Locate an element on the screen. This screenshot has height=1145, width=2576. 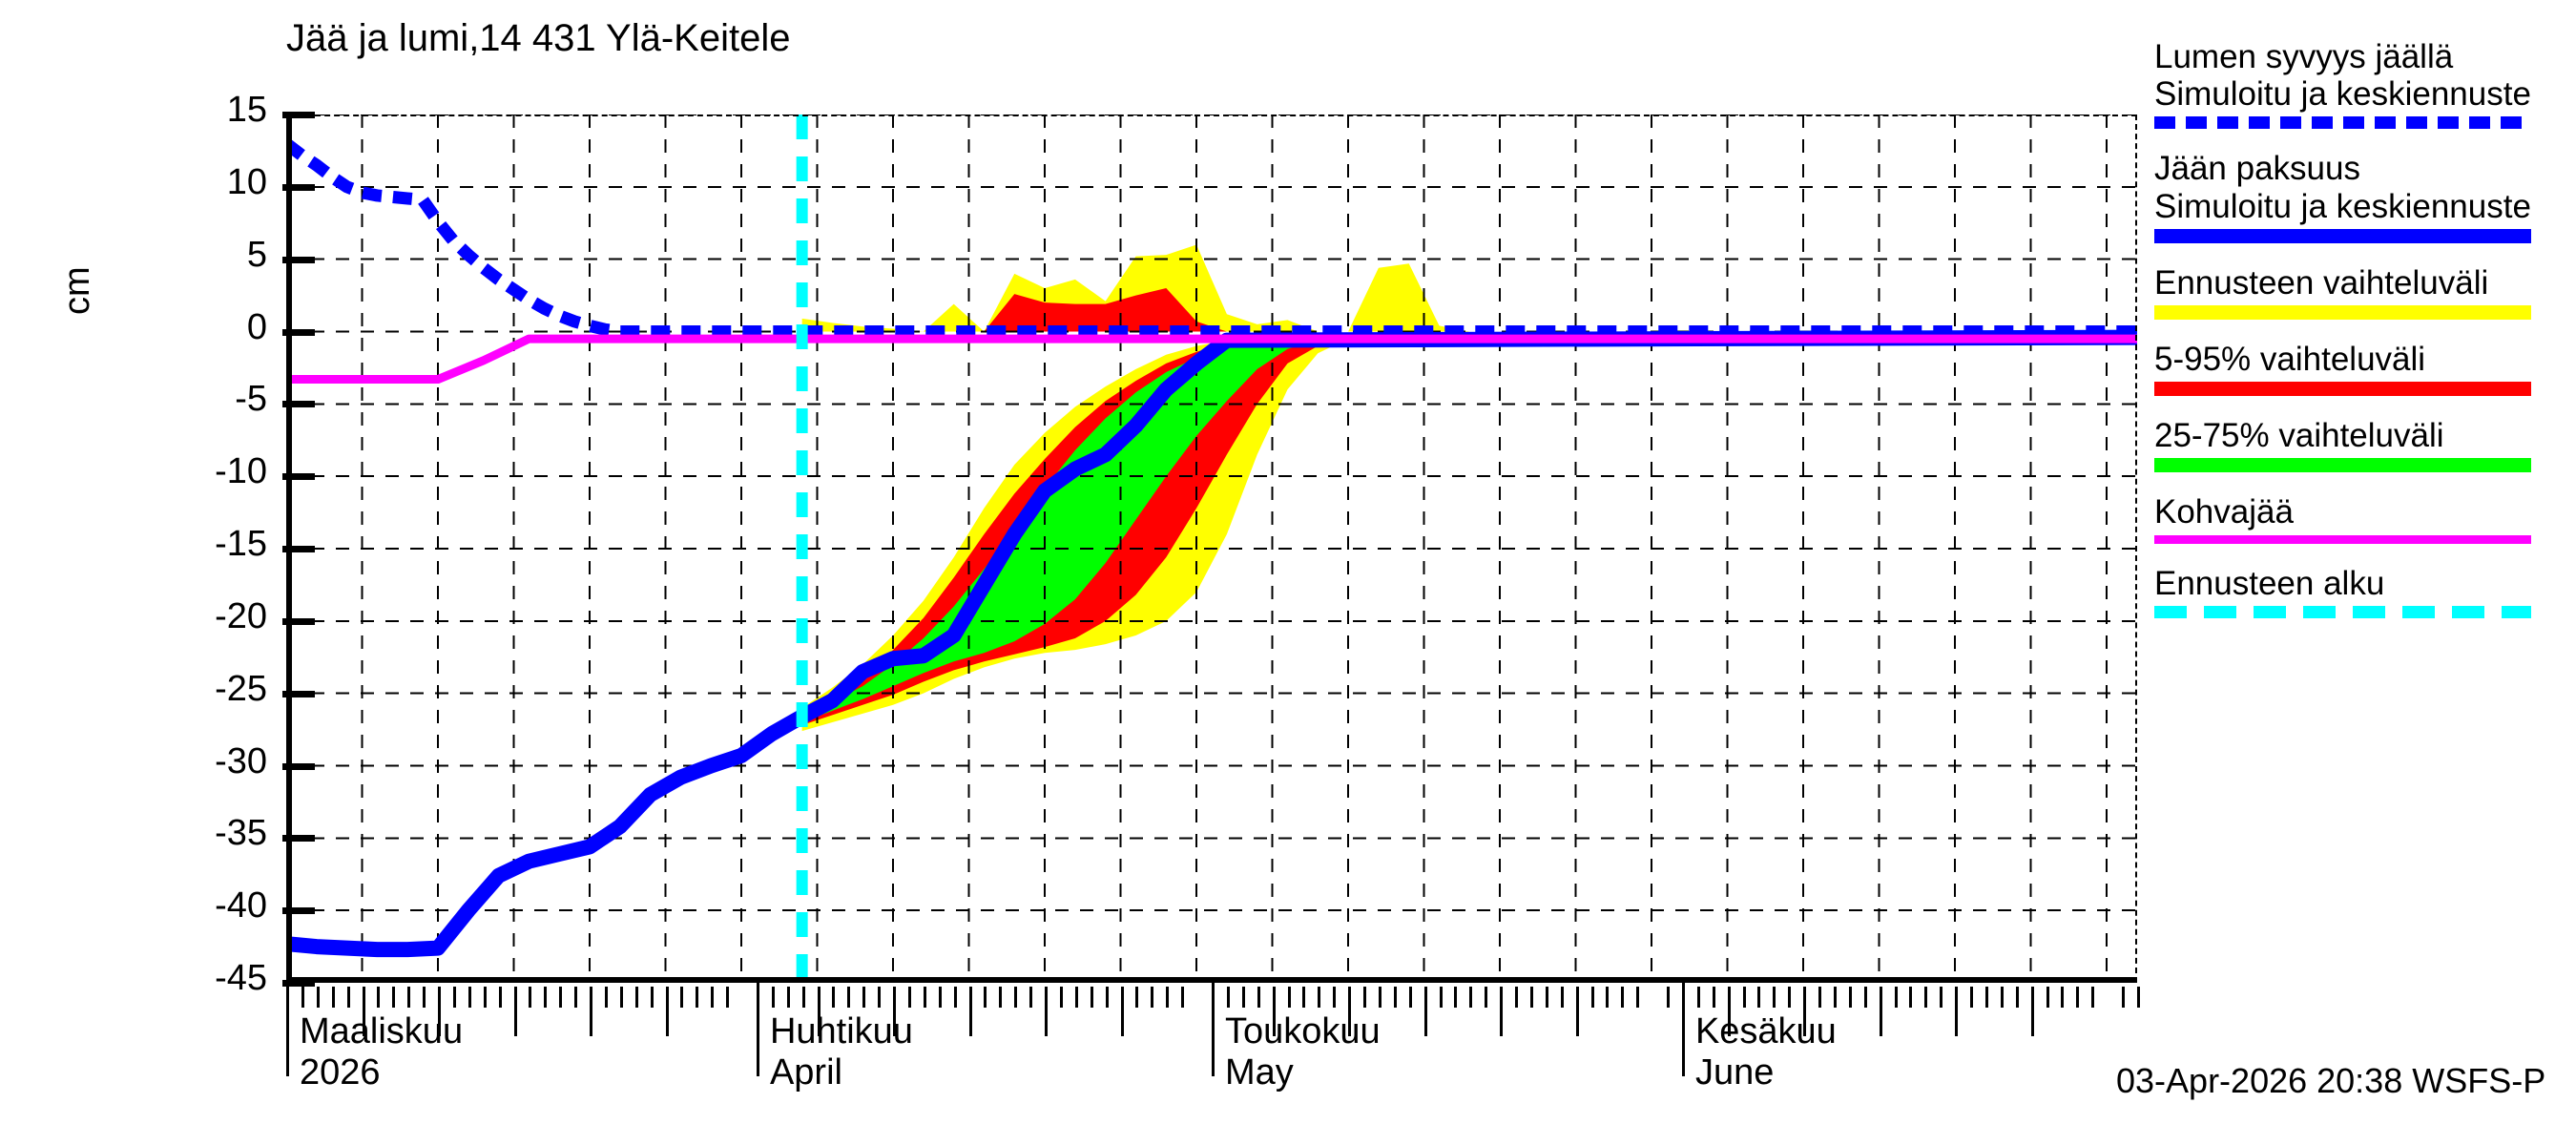
legend-label-primary: Jään paksuus is located at coordinates (2257, 169).